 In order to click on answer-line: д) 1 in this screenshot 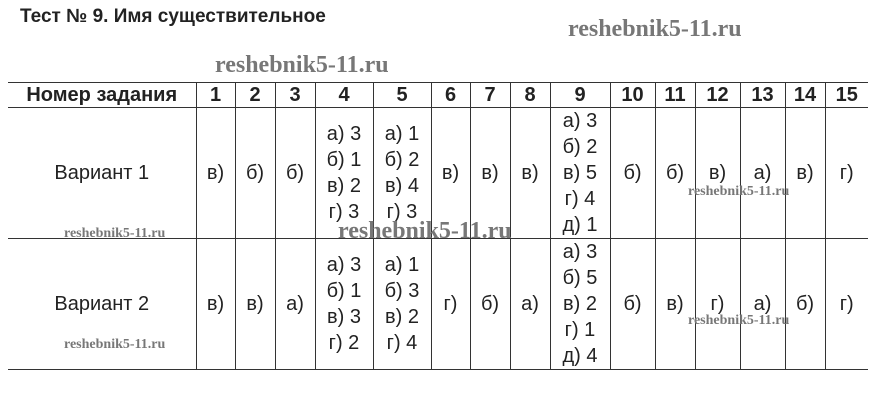, I will do `click(580, 225)`.